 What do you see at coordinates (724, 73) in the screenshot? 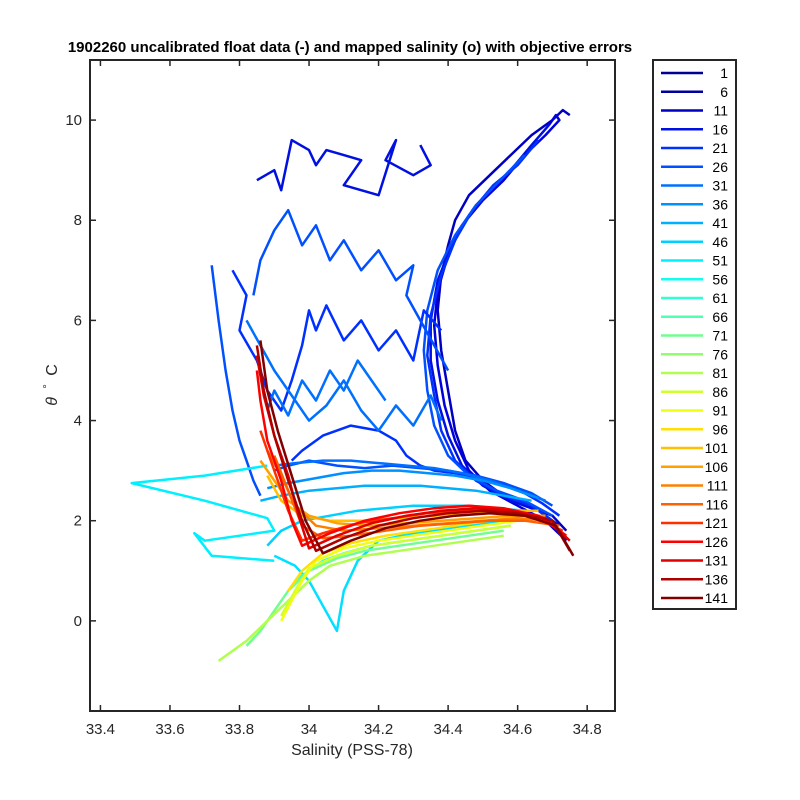
I see `legend-label-1: 1` at bounding box center [724, 73].